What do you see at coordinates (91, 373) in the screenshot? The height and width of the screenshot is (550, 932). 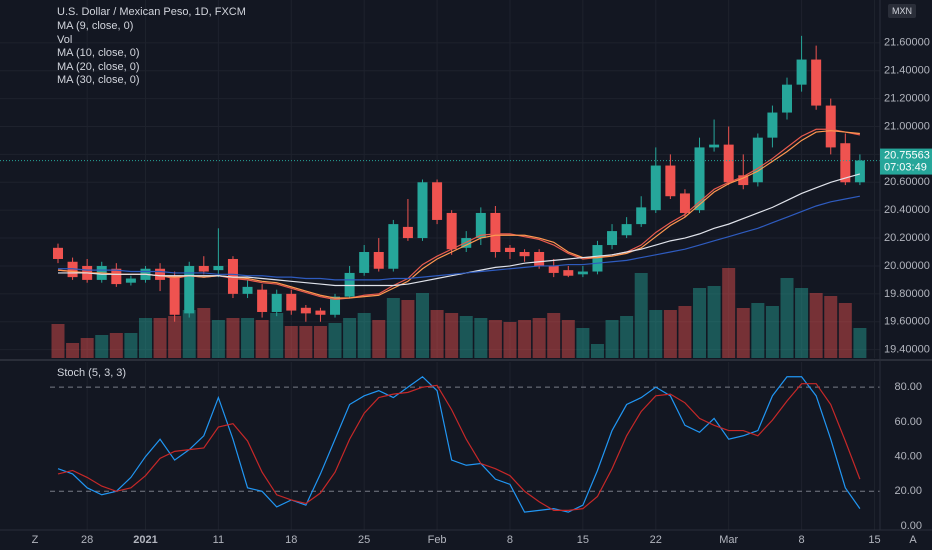 I see `indicator-title: Stoch (5, 3, 3)` at bounding box center [91, 373].